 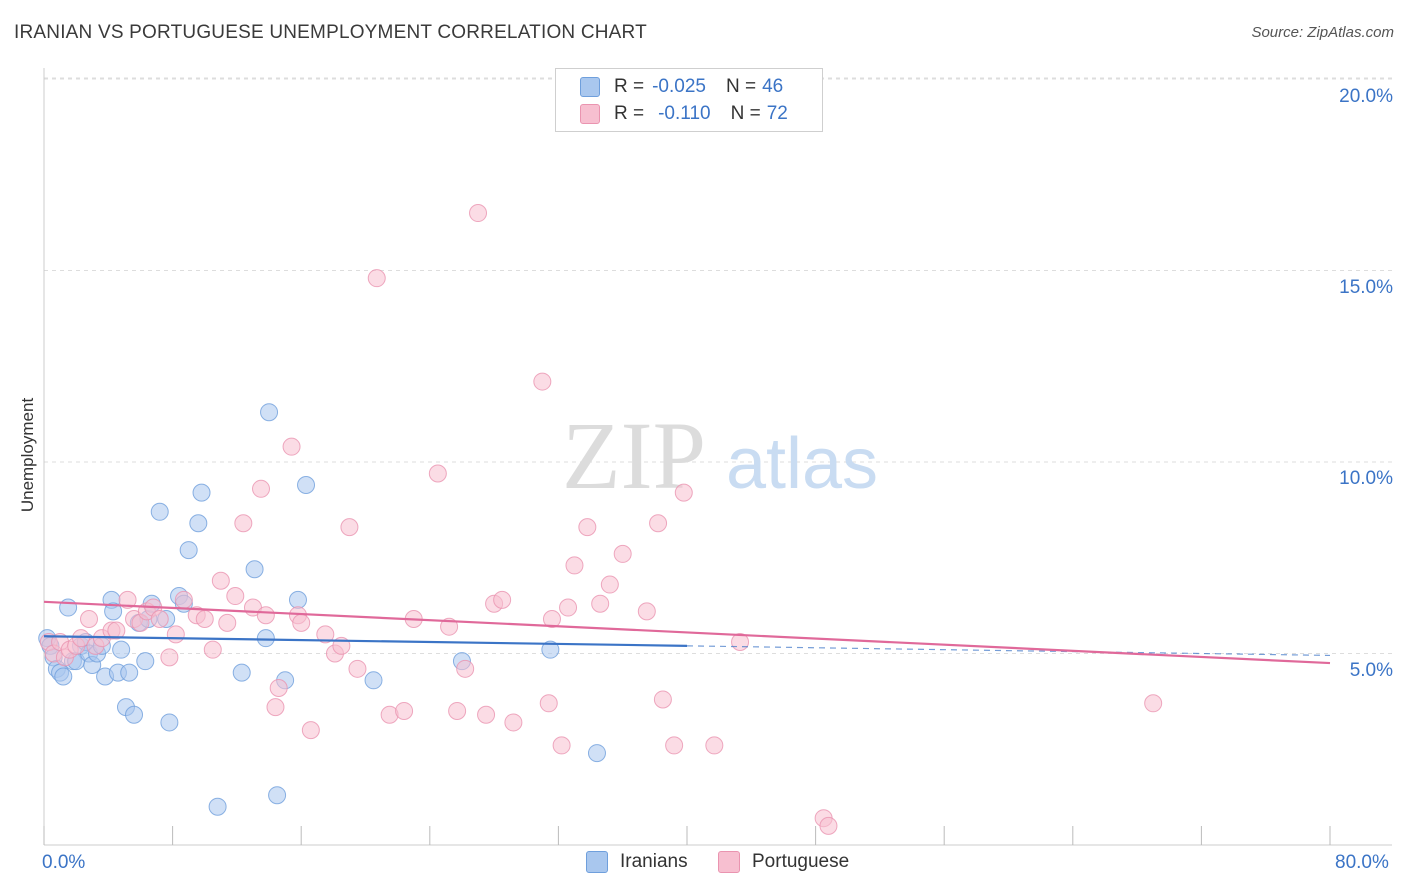 I want to click on legend-item-iranians: Iranians, so click(x=637, y=862).